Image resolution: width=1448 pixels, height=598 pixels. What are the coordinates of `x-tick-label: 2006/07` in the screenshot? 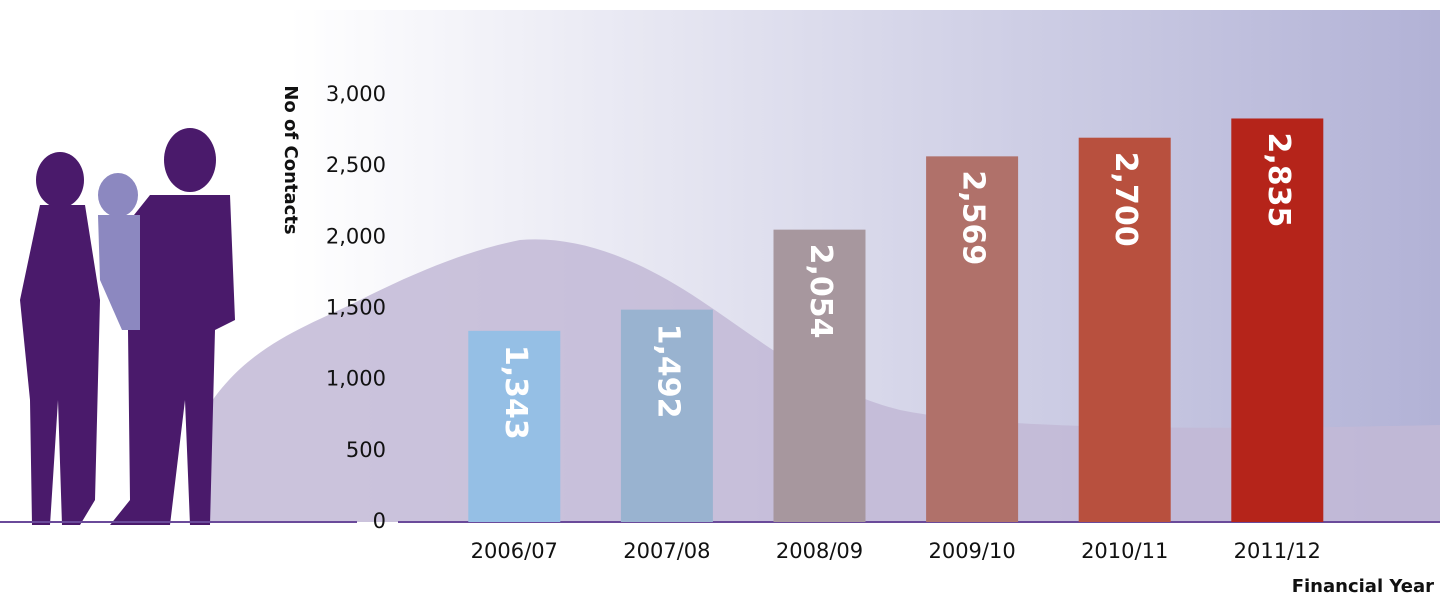 It's located at (514, 551).